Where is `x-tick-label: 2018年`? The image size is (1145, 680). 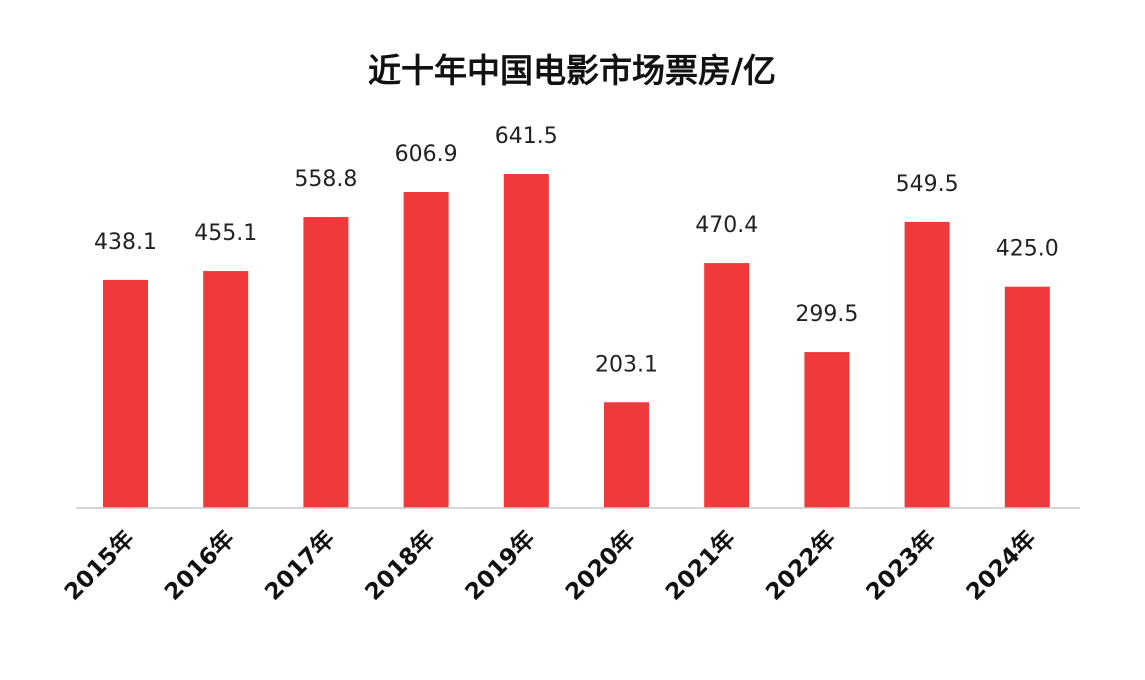 x-tick-label: 2018年 is located at coordinates (400, 565).